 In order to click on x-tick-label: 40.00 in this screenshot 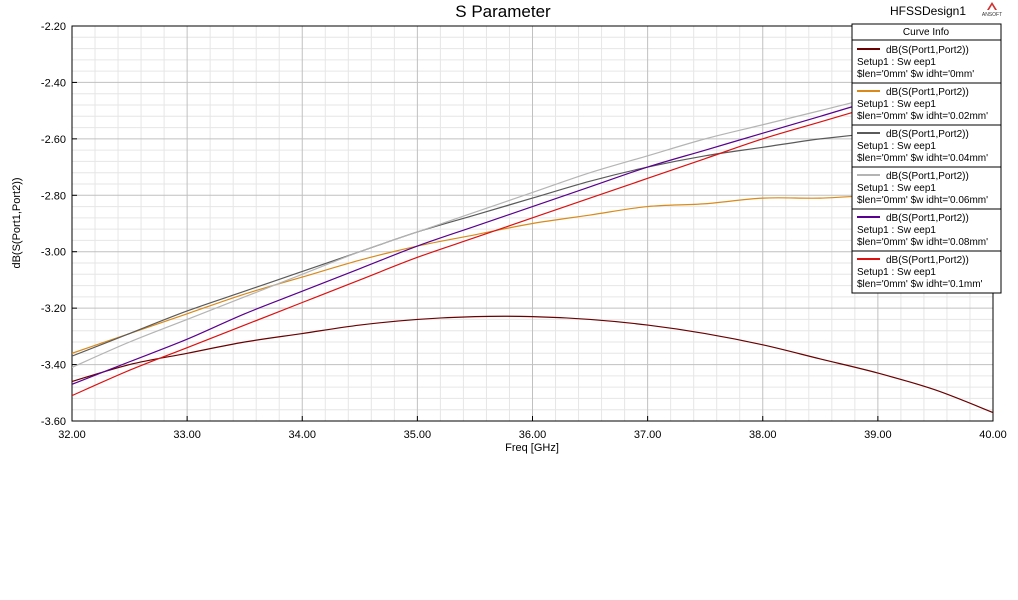, I will do `click(993, 435)`.